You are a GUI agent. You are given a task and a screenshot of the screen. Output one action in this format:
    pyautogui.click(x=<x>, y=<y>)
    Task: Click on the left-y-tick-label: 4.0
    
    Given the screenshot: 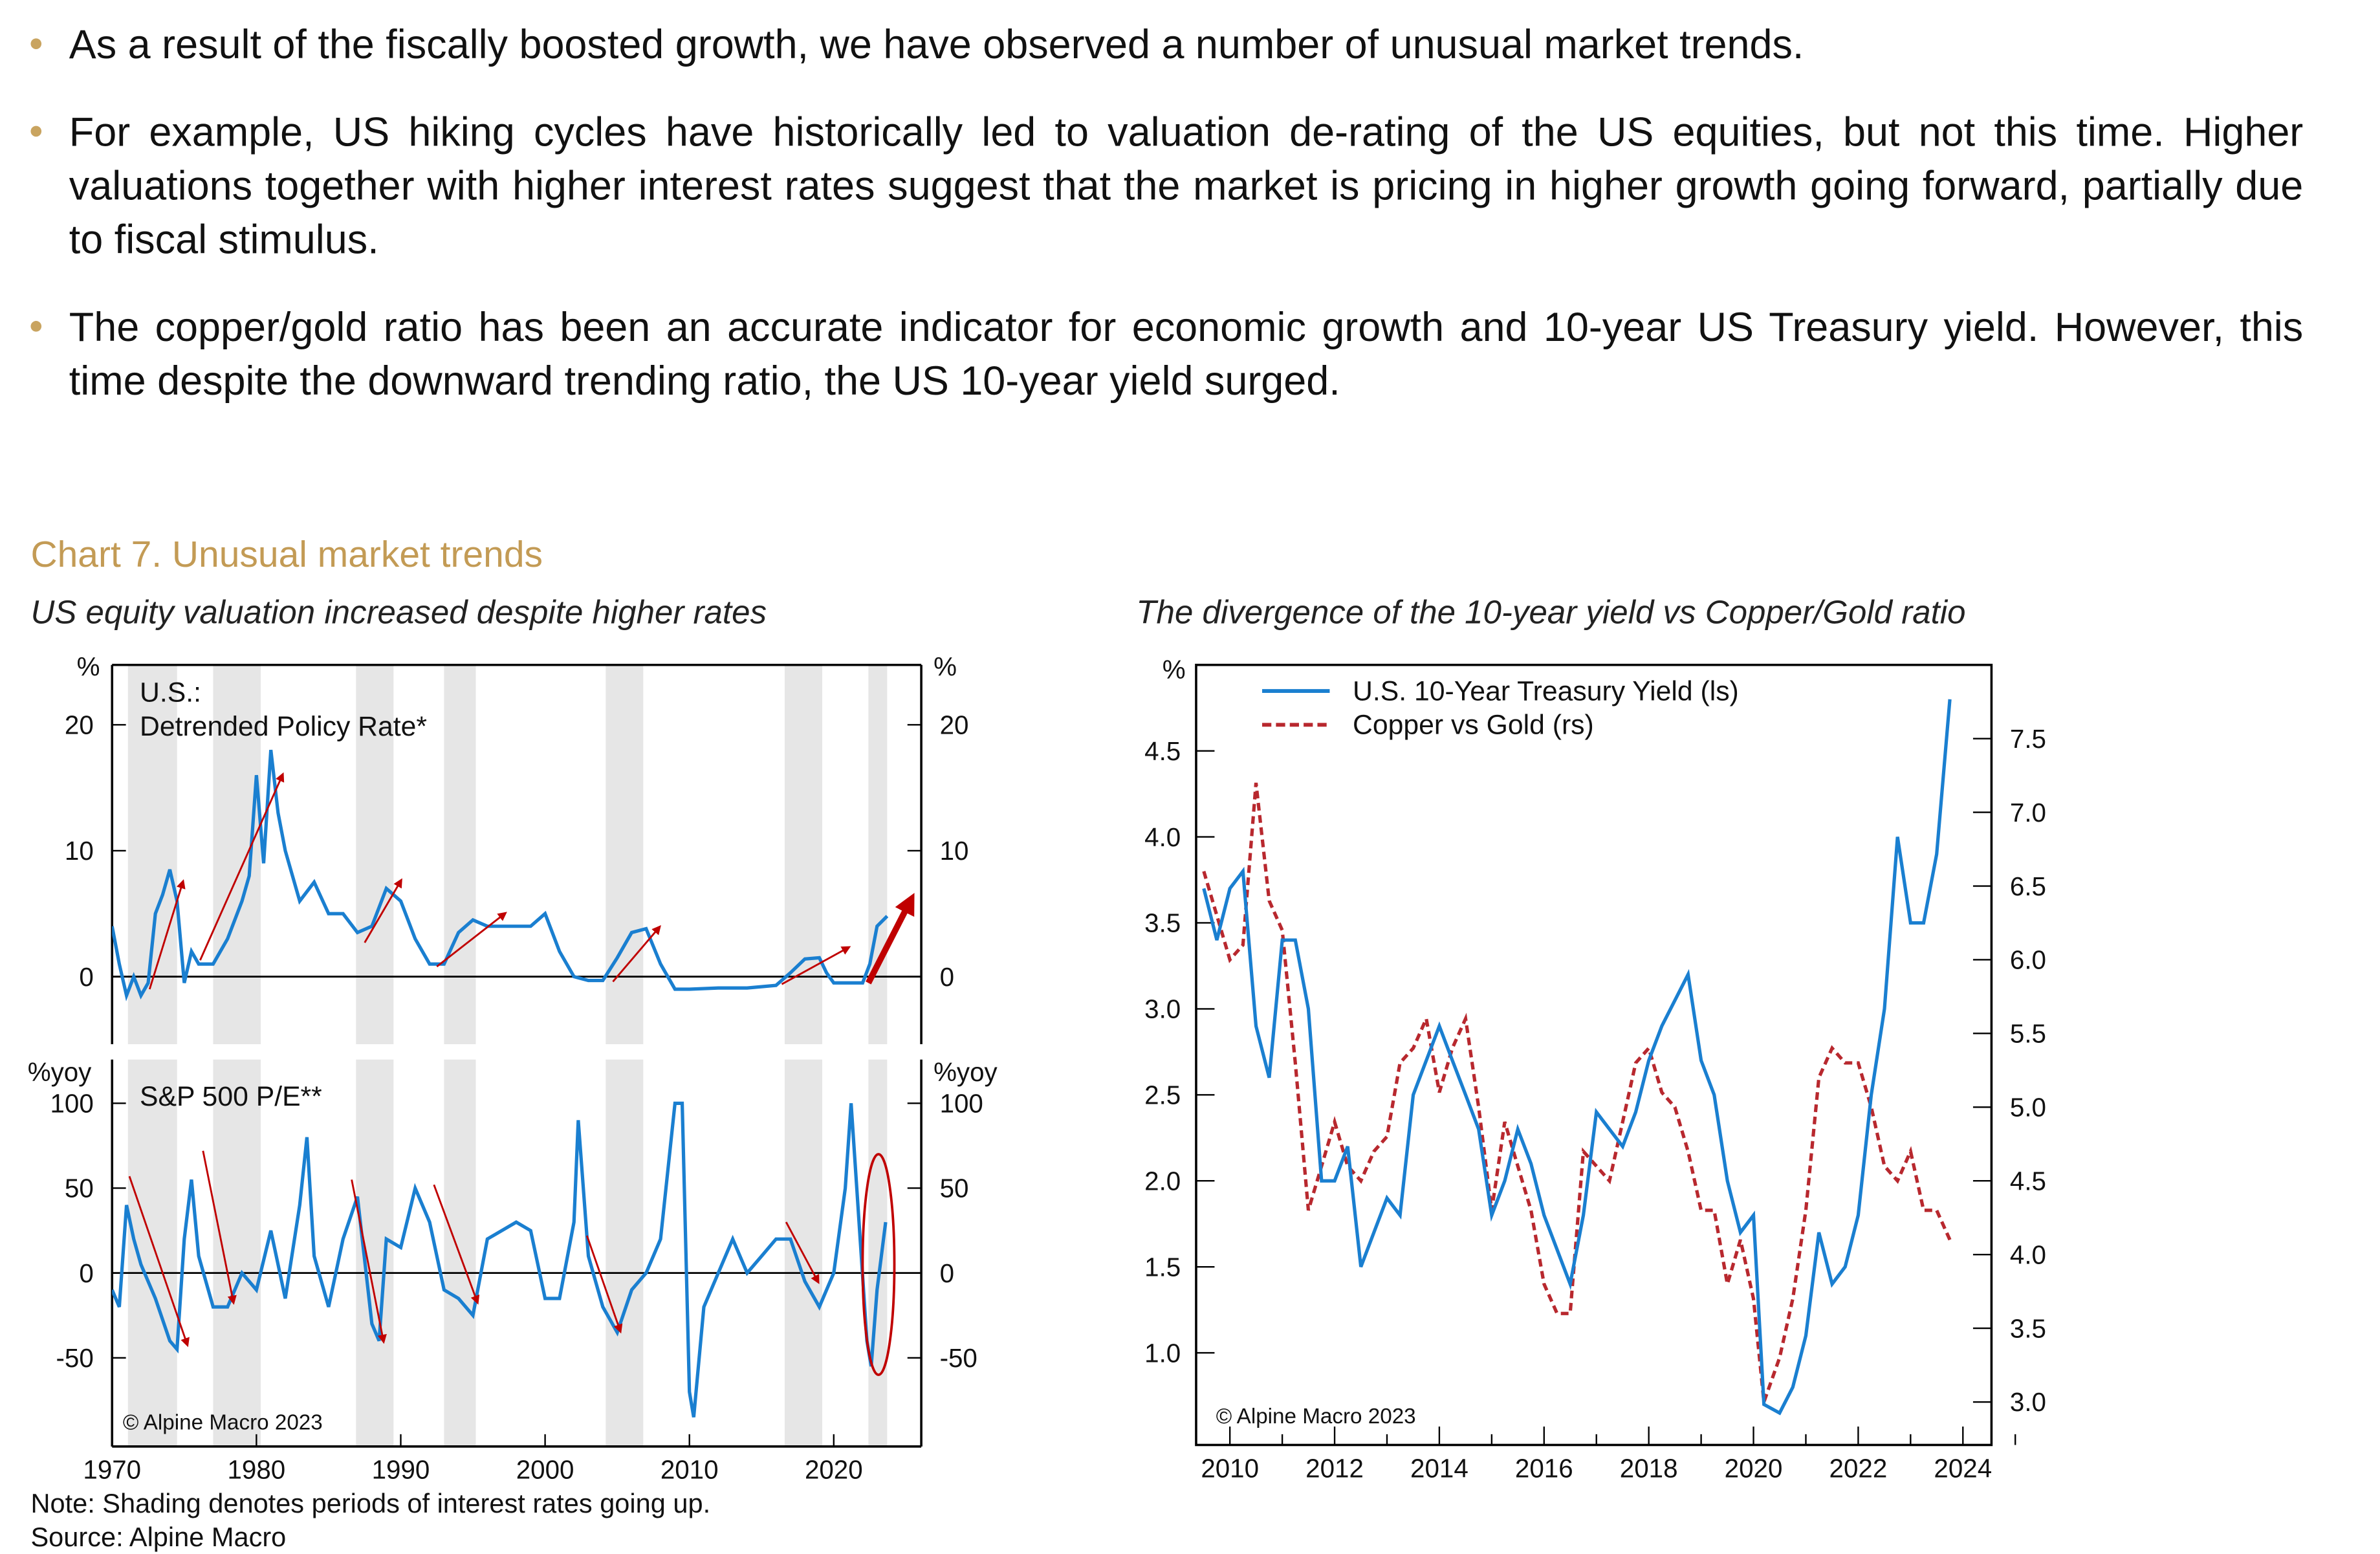 What is the action you would take?
    pyautogui.click(x=1162, y=837)
    